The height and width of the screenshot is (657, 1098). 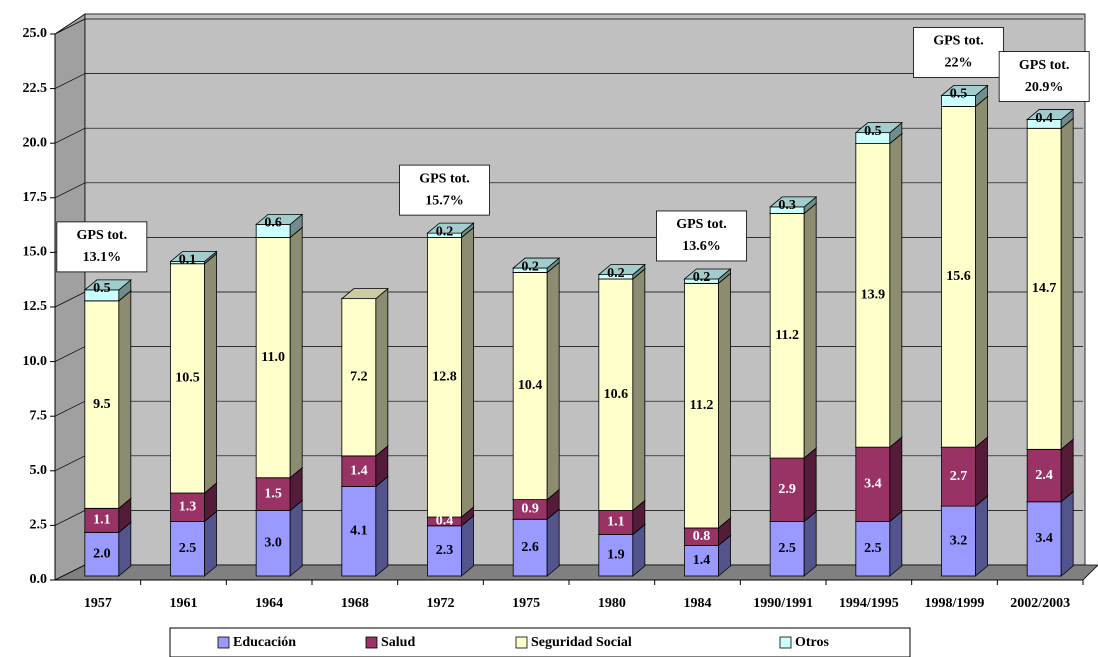 I want to click on y-tick-label: 15.0, so click(x=35, y=252).